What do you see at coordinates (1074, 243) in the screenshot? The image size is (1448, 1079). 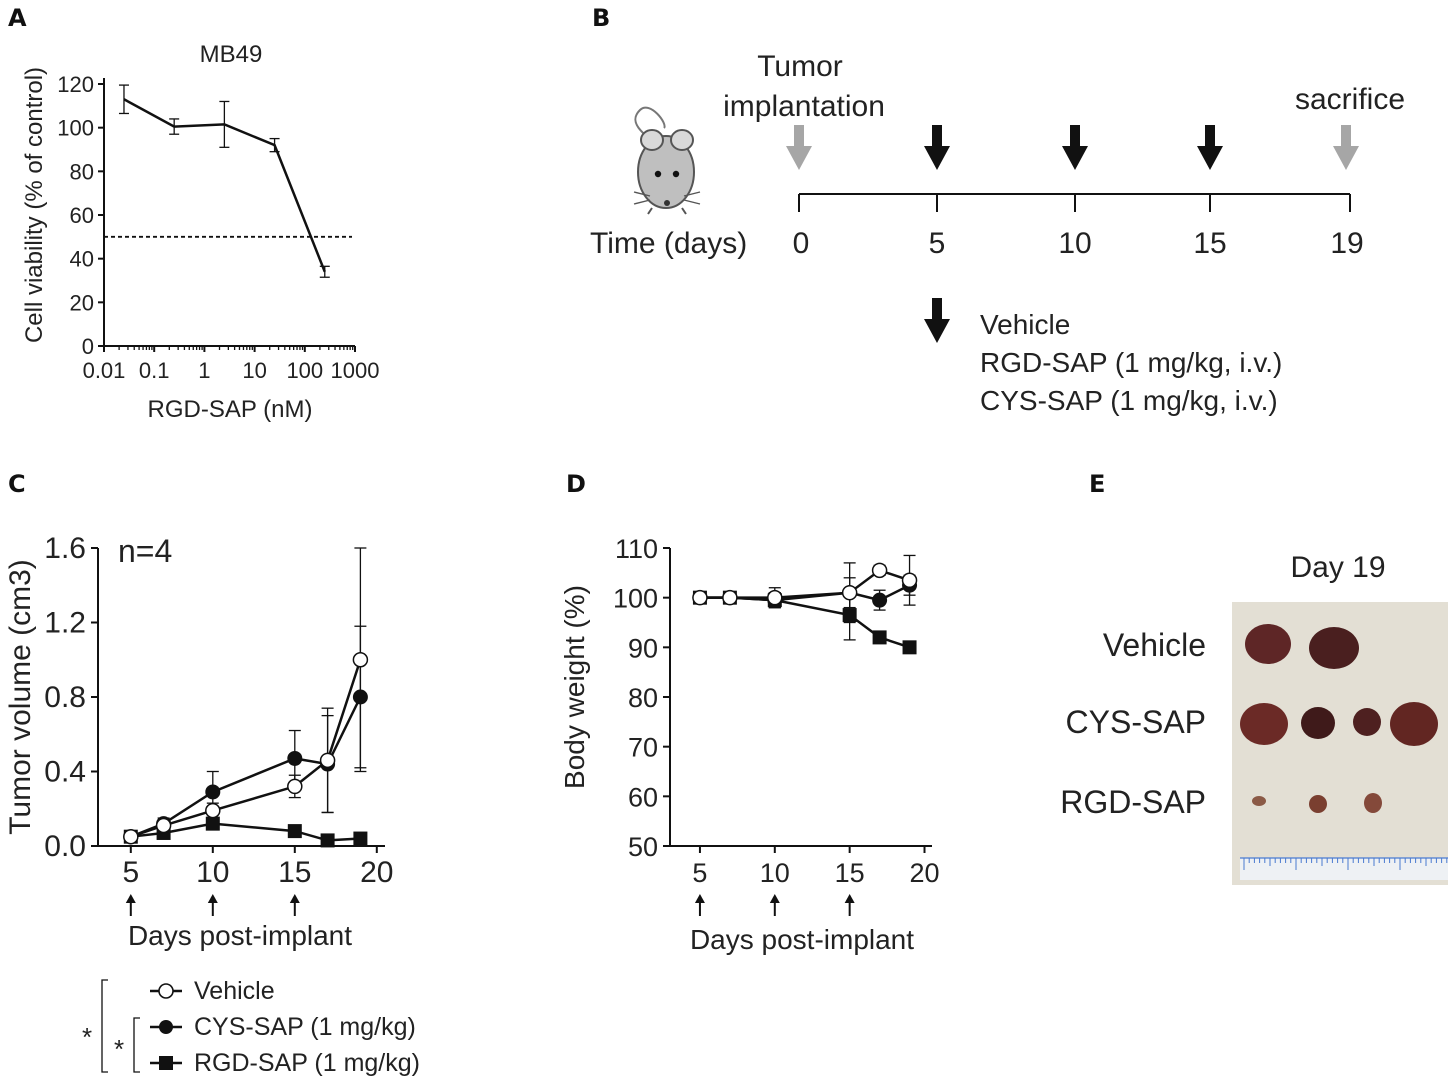 I see `timeline-day: 10` at bounding box center [1074, 243].